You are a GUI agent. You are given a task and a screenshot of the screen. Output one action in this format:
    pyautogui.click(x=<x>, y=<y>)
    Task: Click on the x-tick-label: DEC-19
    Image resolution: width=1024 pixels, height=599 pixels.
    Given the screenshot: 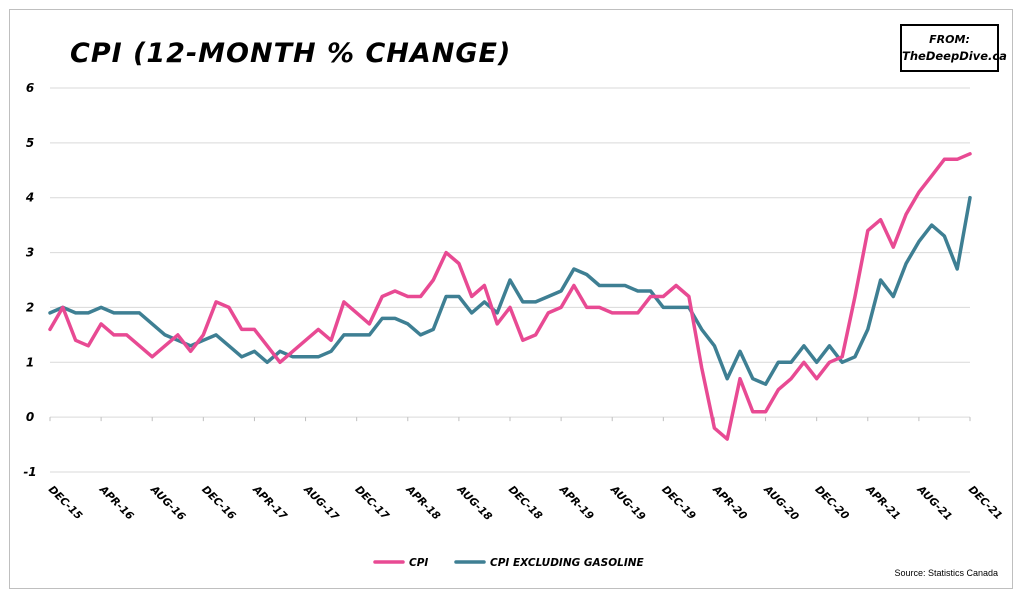 What is the action you would take?
    pyautogui.click(x=678, y=503)
    